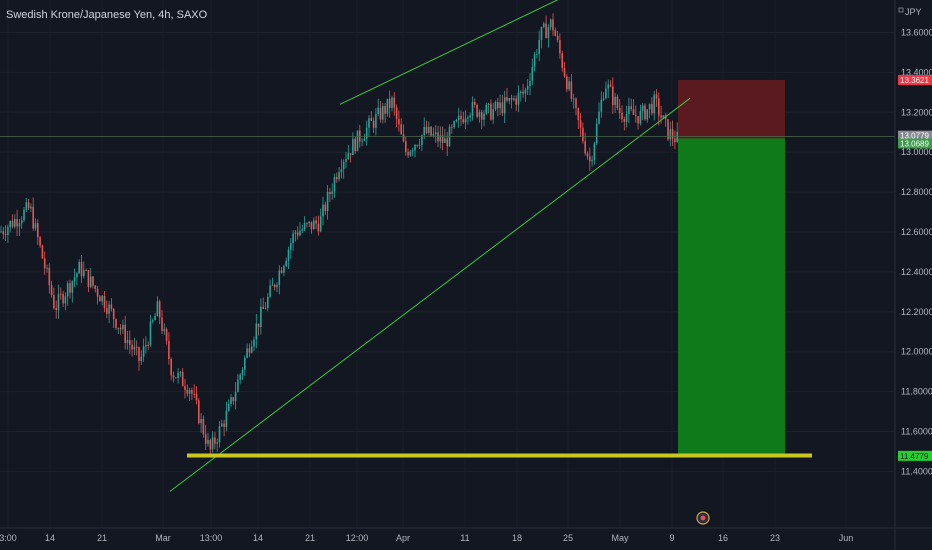 The height and width of the screenshot is (550, 932). I want to click on x-tick-label: 21, so click(310, 538).